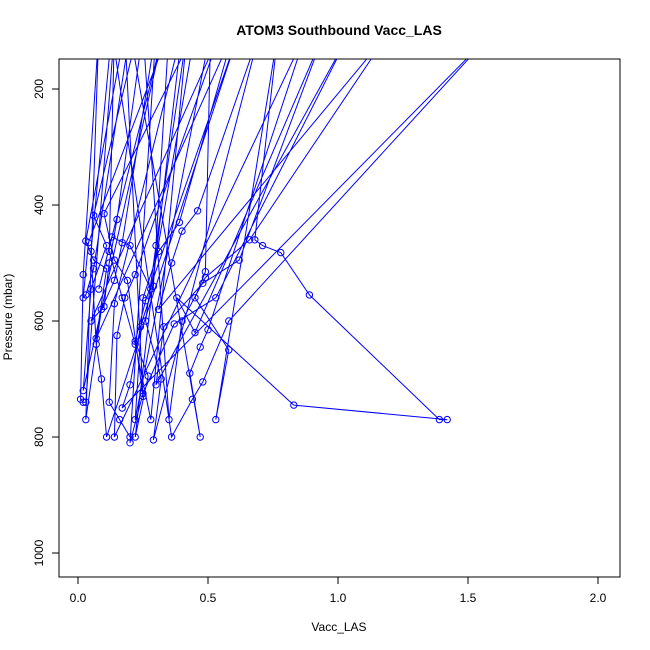 The width and height of the screenshot is (650, 650). What do you see at coordinates (339, 30) in the screenshot?
I see `chart-title: ATOM3 Southbound Vacc_LAS` at bounding box center [339, 30].